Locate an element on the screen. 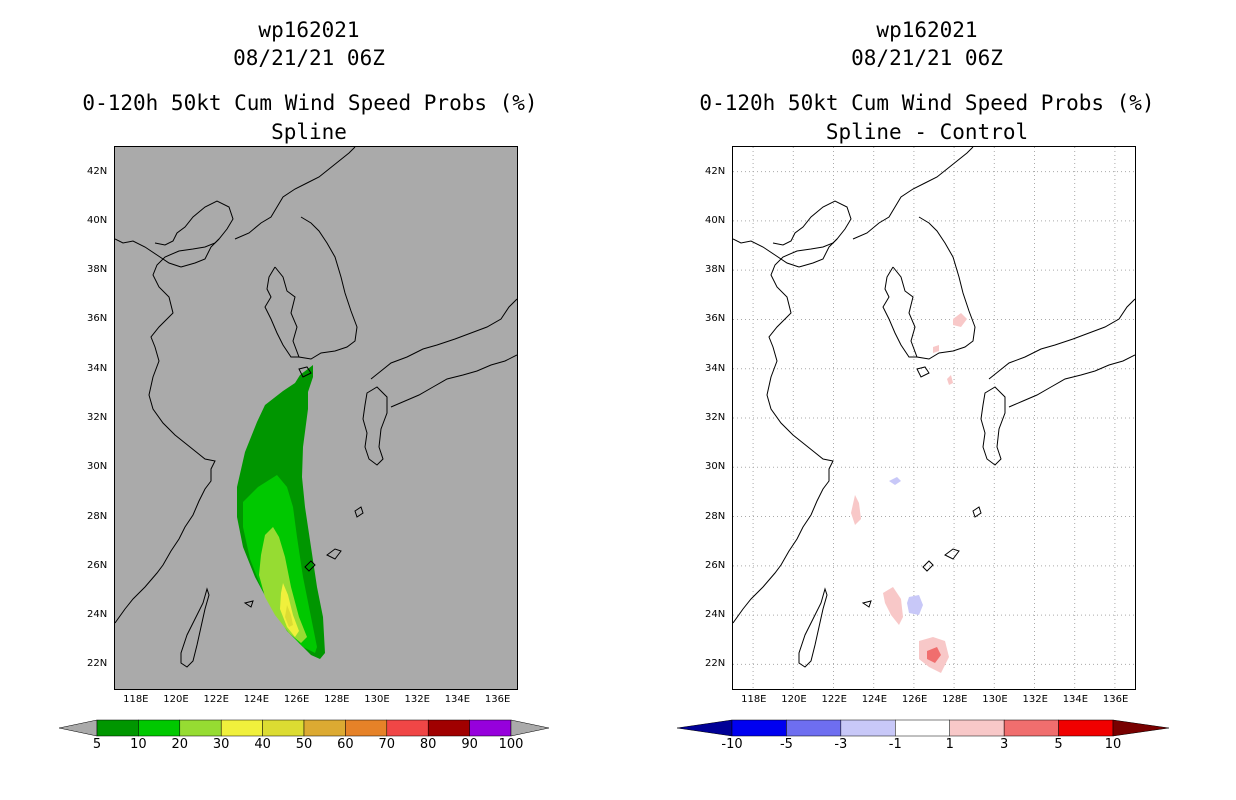 This screenshot has height=800, width=1236. right-subtitle: Spline - Control is located at coordinates (927, 132).